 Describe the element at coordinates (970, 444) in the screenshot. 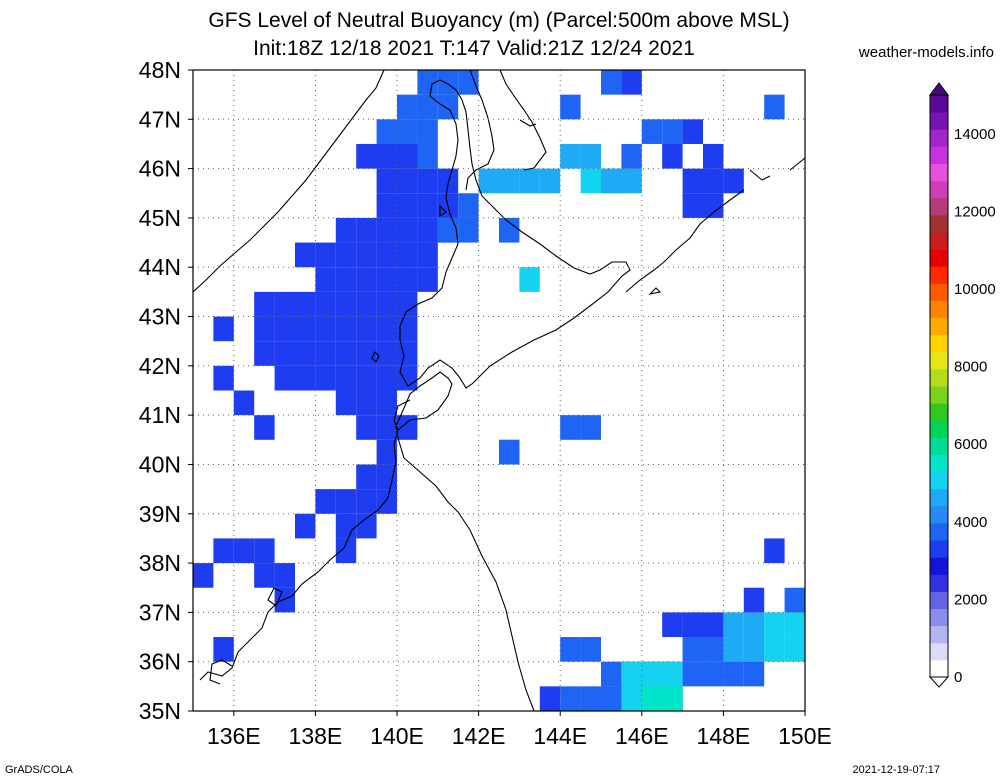

I see `colorbar-label: 6000` at that location.